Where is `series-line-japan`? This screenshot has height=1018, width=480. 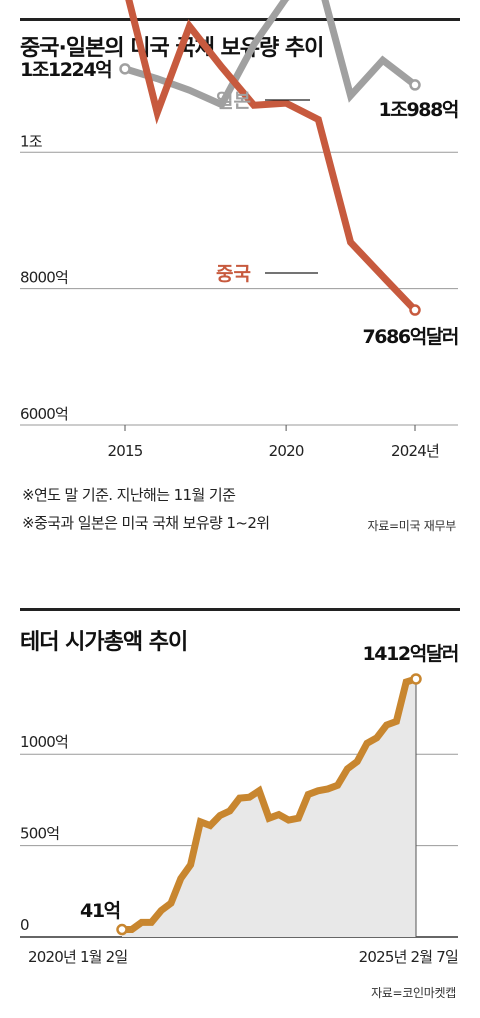
series-line-japan is located at coordinates (270, 55).